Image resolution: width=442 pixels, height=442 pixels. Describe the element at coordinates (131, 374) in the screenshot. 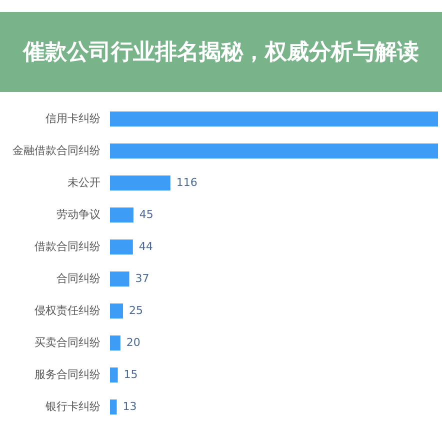

I see `data-label: 15` at that location.